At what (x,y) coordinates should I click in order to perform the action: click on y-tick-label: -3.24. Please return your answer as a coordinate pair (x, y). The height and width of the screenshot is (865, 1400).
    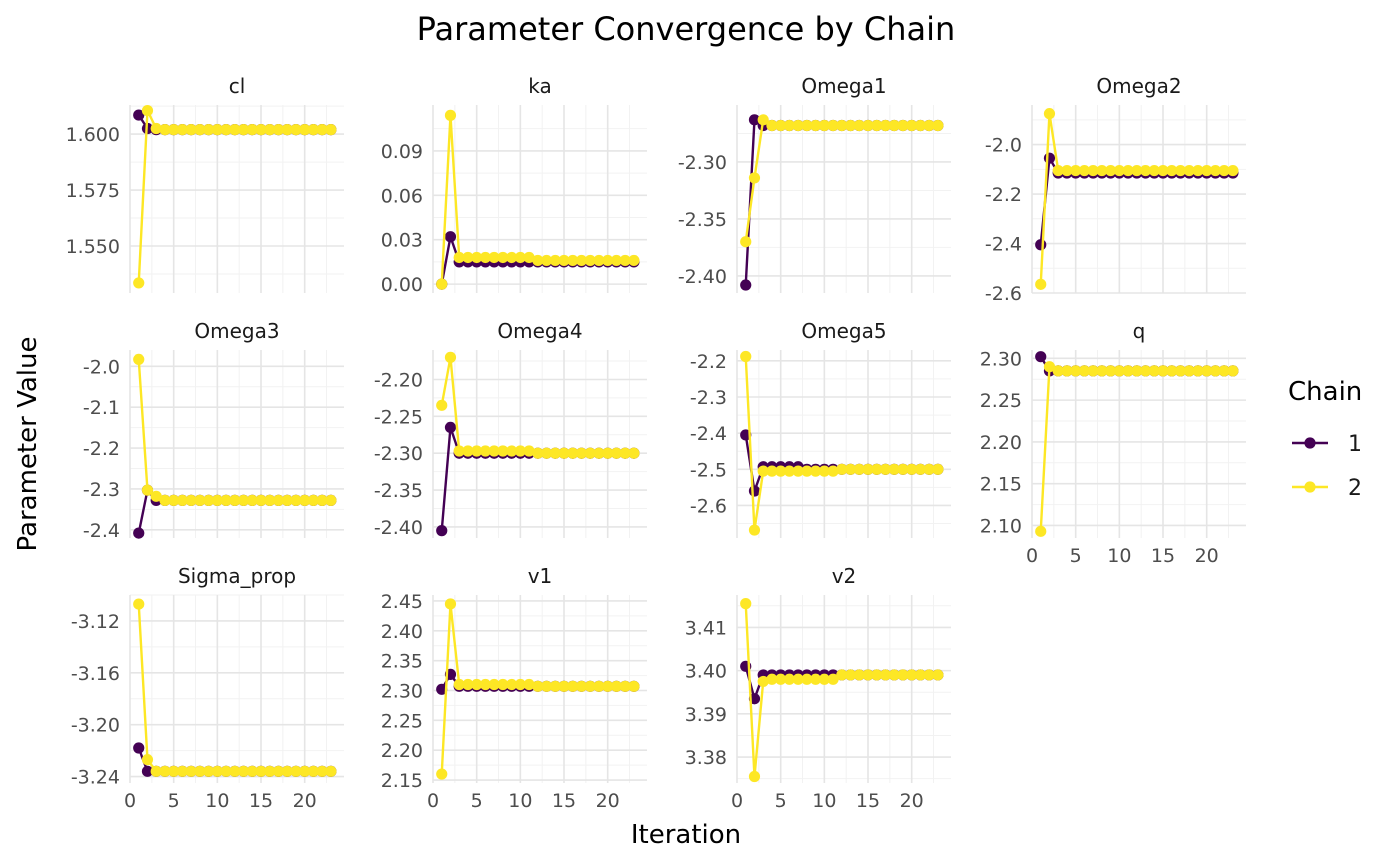
    Looking at the image, I should click on (95, 778).